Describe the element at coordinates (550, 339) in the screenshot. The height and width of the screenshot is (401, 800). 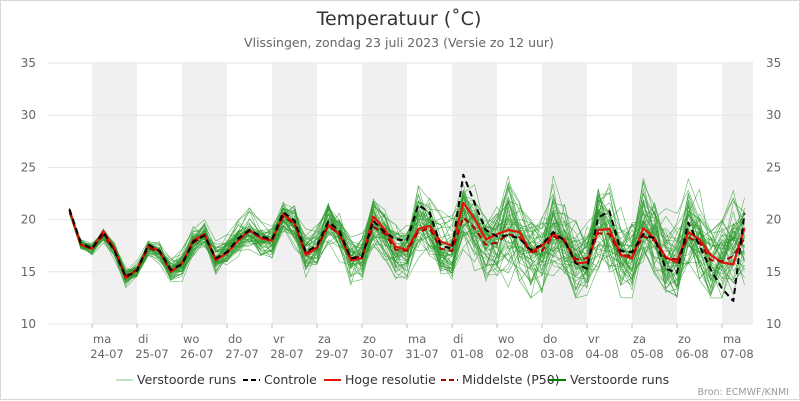
I see `x-tick-day-10: do` at that location.